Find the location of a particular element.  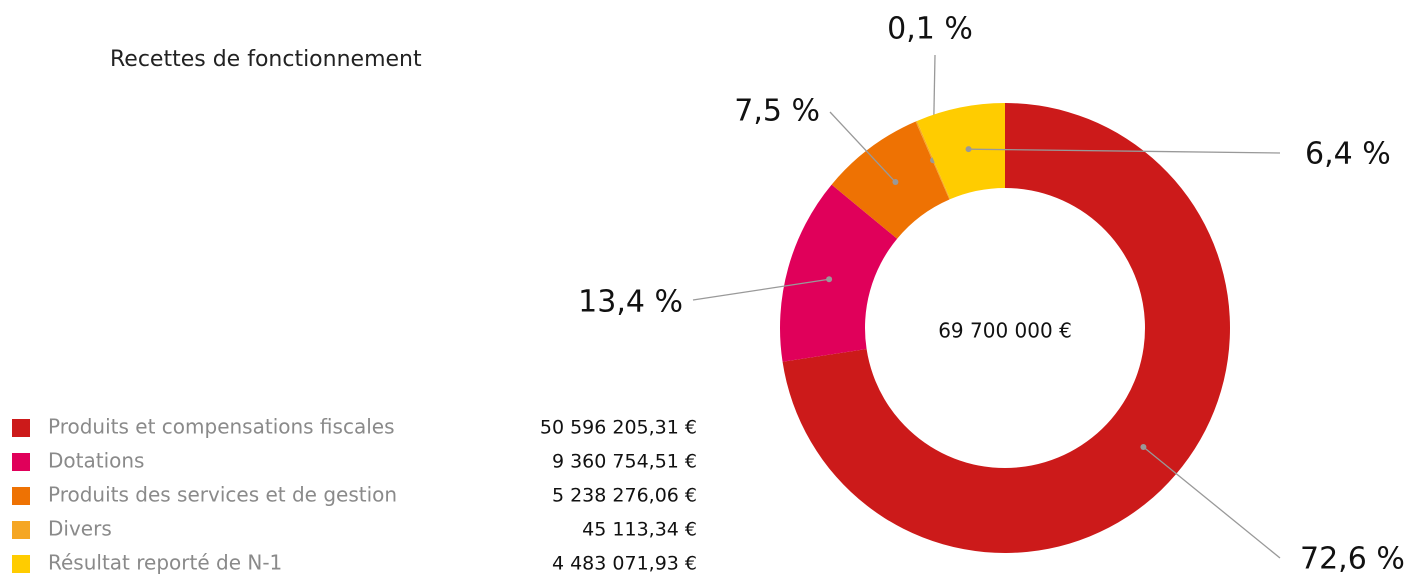

center-total: 69 700 000 € is located at coordinates (1005, 331).